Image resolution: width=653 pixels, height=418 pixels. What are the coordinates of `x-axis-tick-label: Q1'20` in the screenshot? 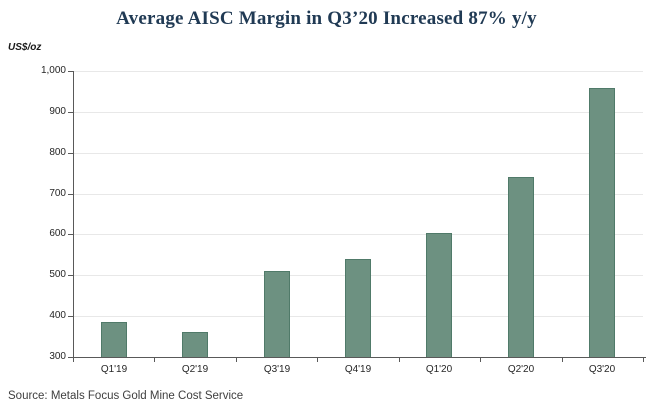 It's located at (439, 369).